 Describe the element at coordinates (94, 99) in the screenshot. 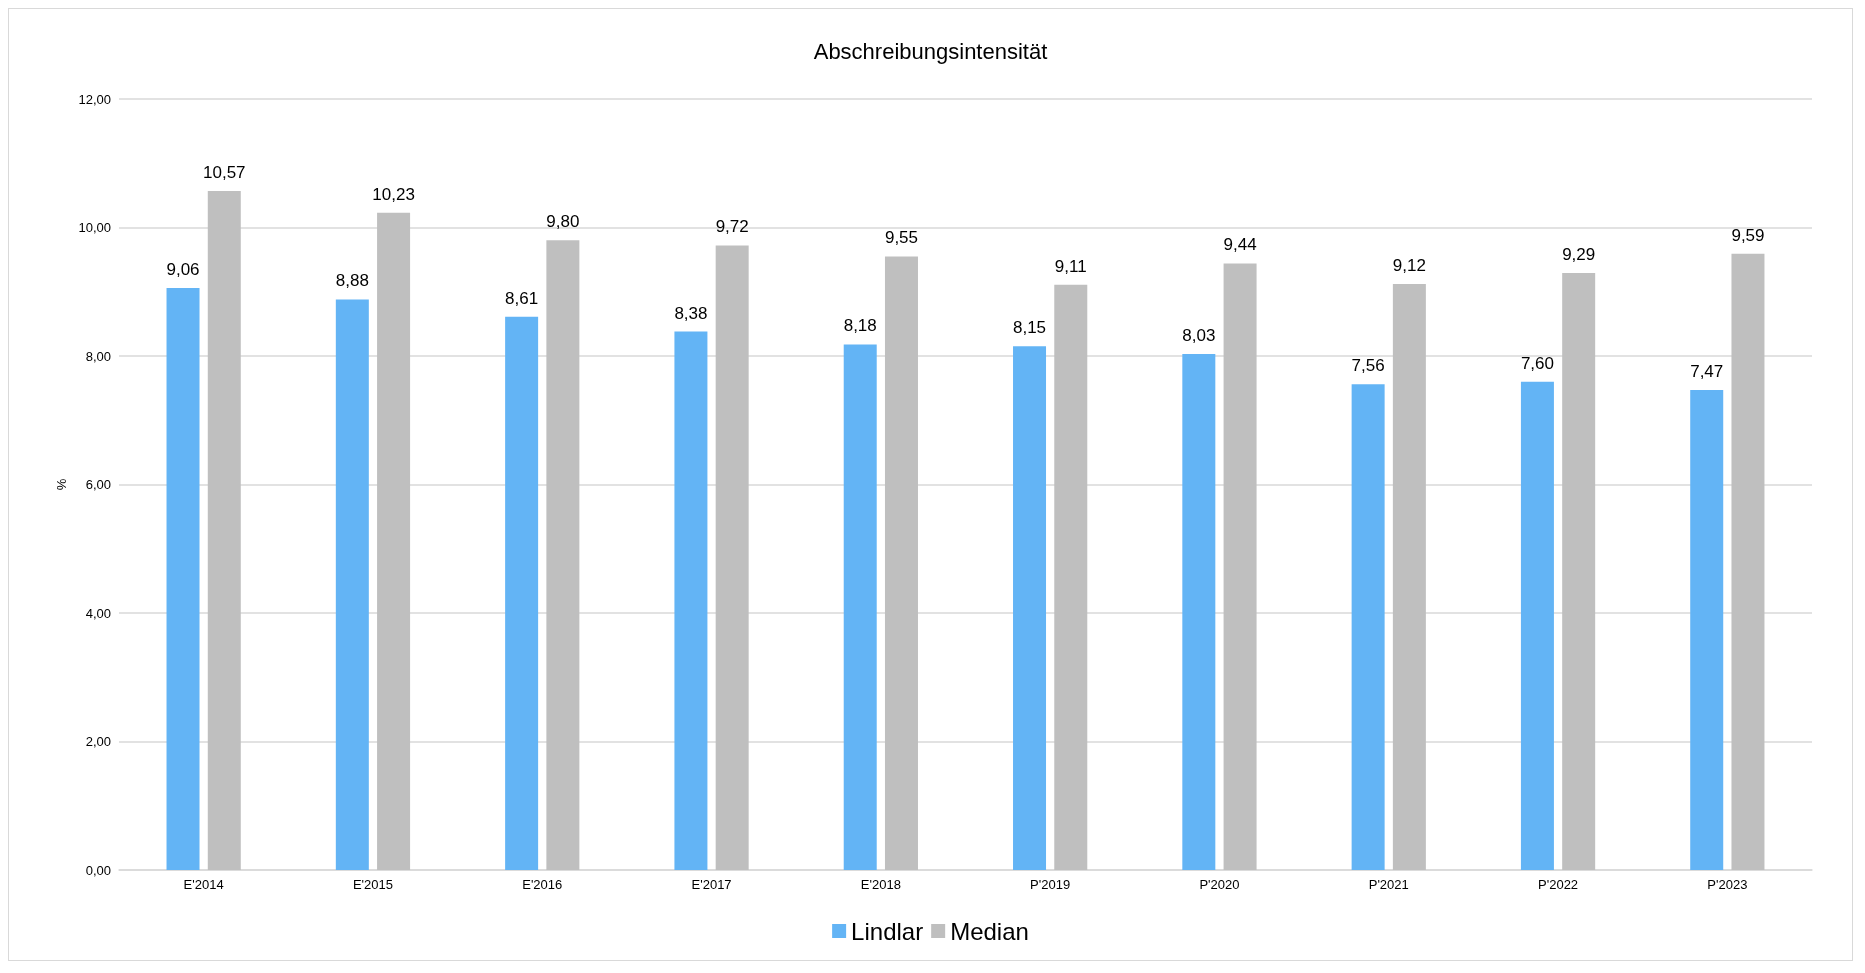

I see `y-tick-label: 12,00` at that location.